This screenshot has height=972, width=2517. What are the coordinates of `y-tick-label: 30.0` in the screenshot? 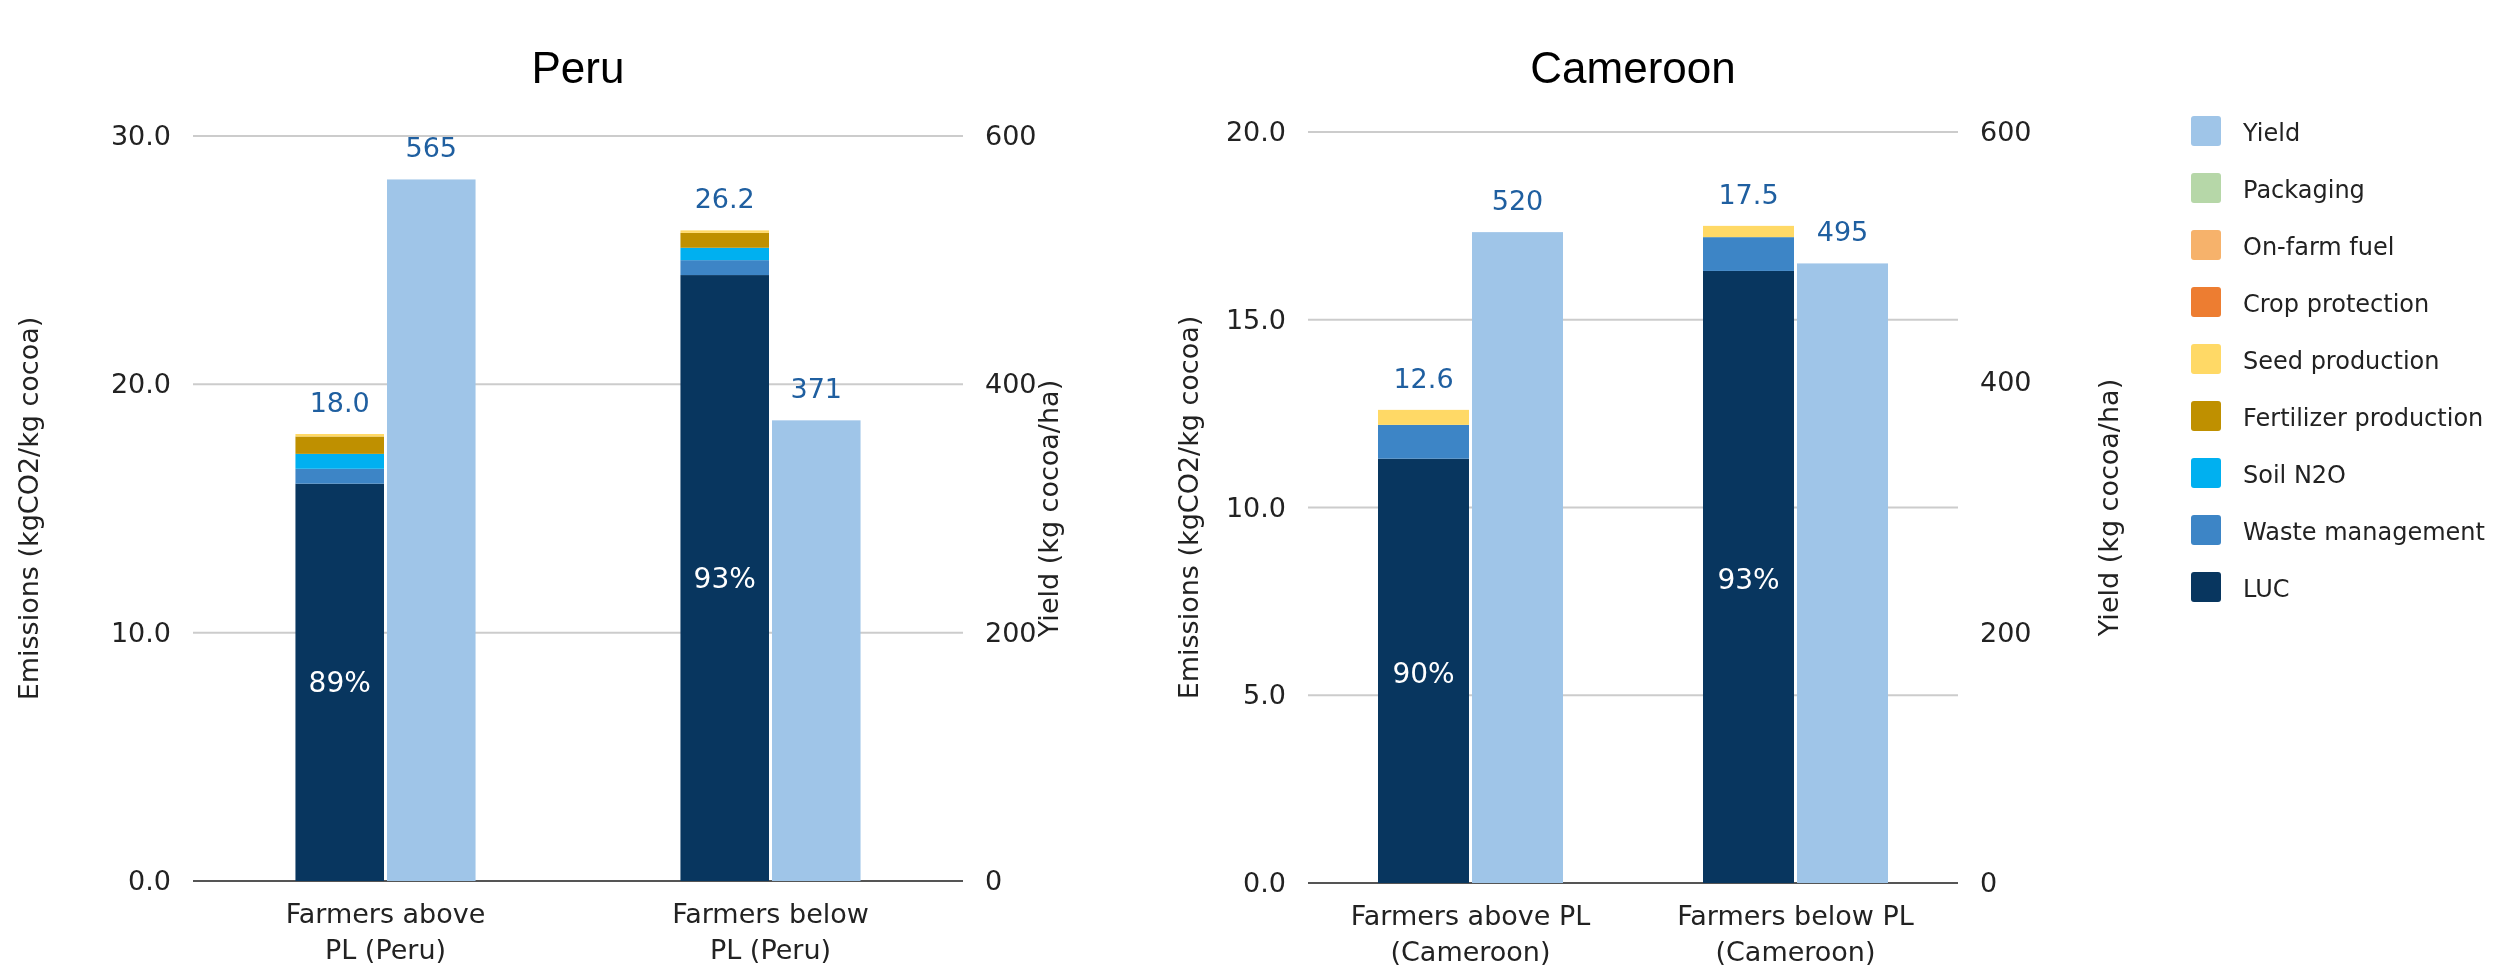 It's located at (140, 135).